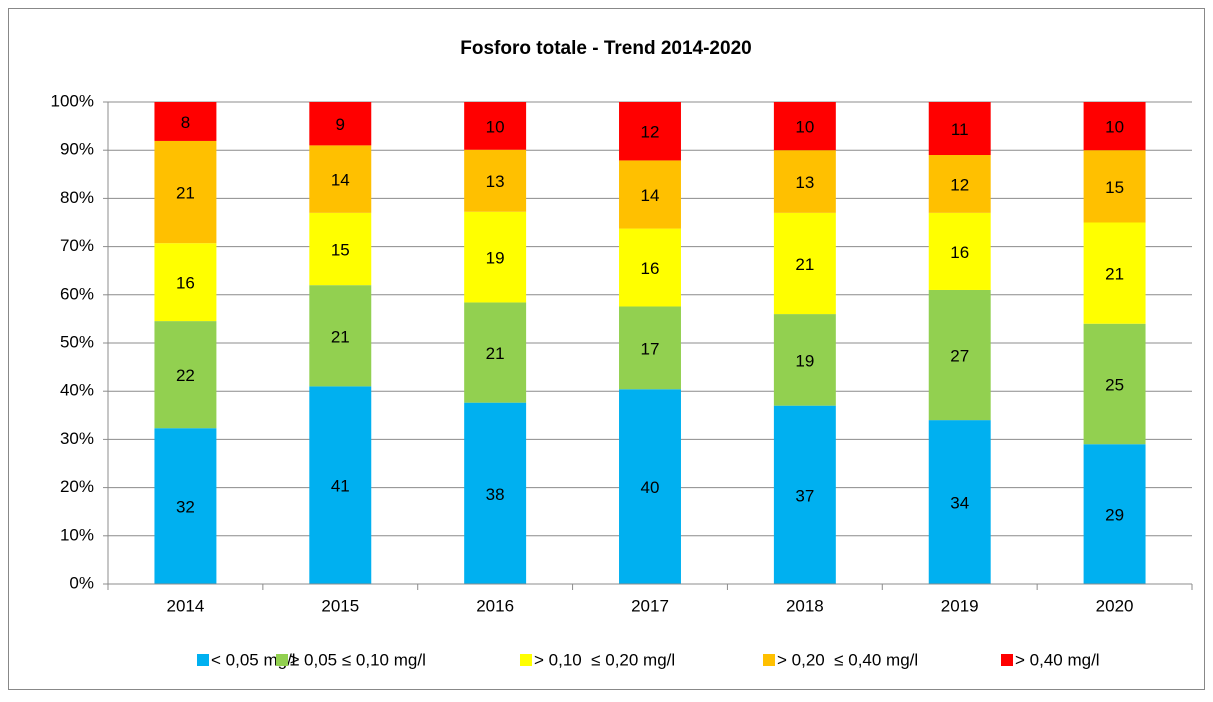 This screenshot has width=1213, height=702. I want to click on data-label: 29, so click(1114, 515).